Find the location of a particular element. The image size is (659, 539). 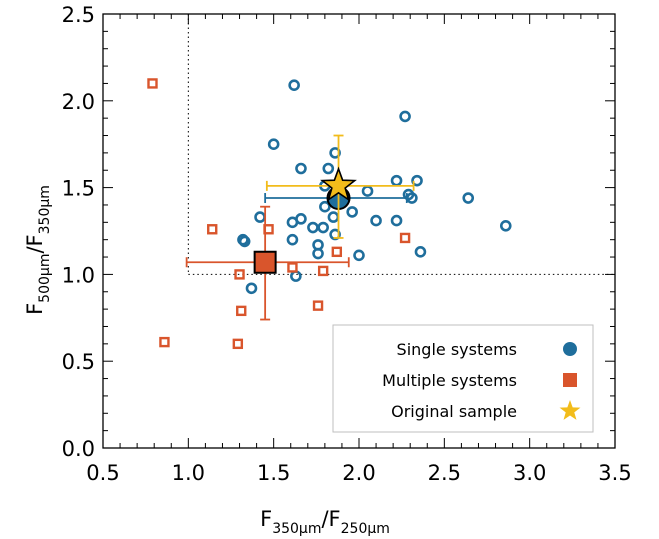

y-label-sub2: 350μm is located at coordinates (45, 209).